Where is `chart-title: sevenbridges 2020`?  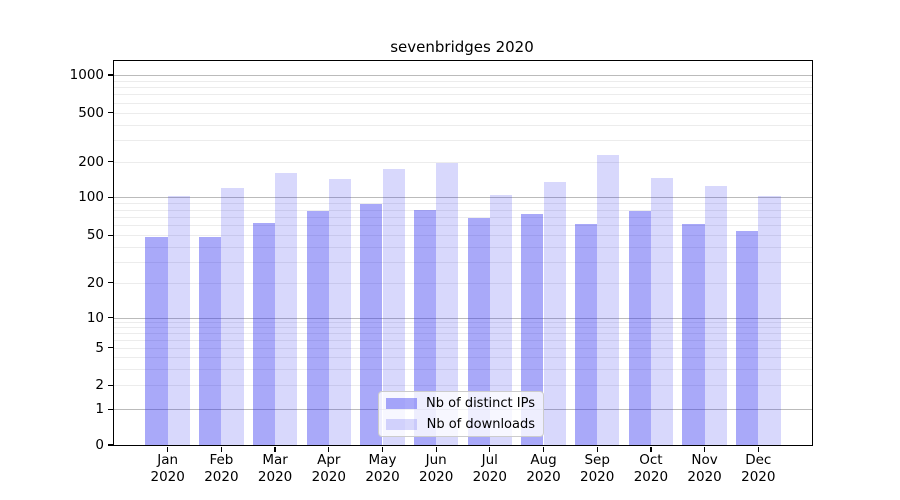 chart-title: sevenbridges 2020 is located at coordinates (462, 47).